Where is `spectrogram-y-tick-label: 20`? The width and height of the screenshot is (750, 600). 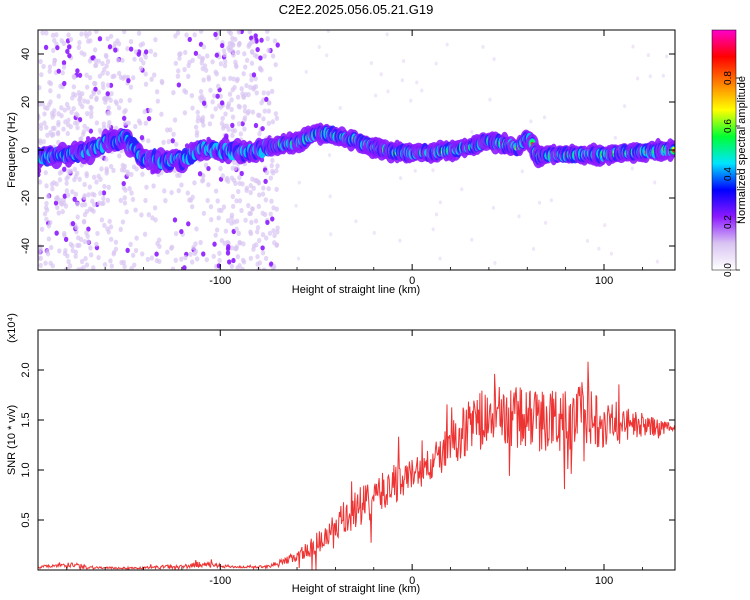 spectrogram-y-tick-label: 20 is located at coordinates (26, 102).